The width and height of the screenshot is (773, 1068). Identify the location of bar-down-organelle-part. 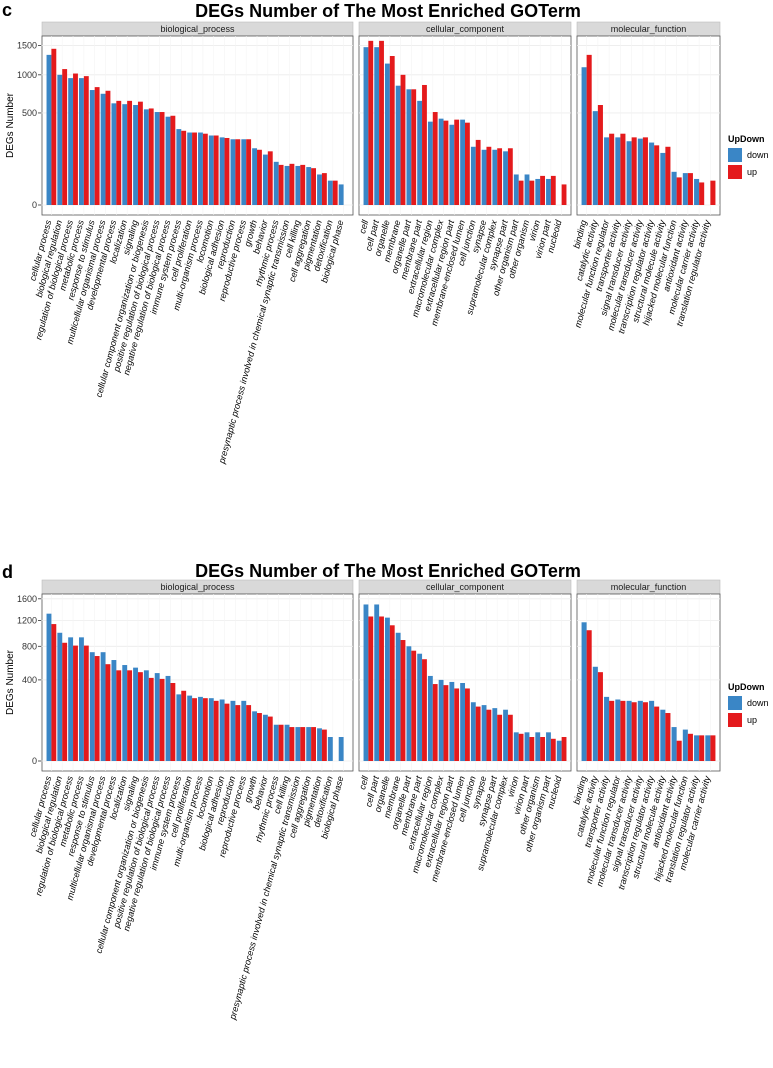
(409, 147).